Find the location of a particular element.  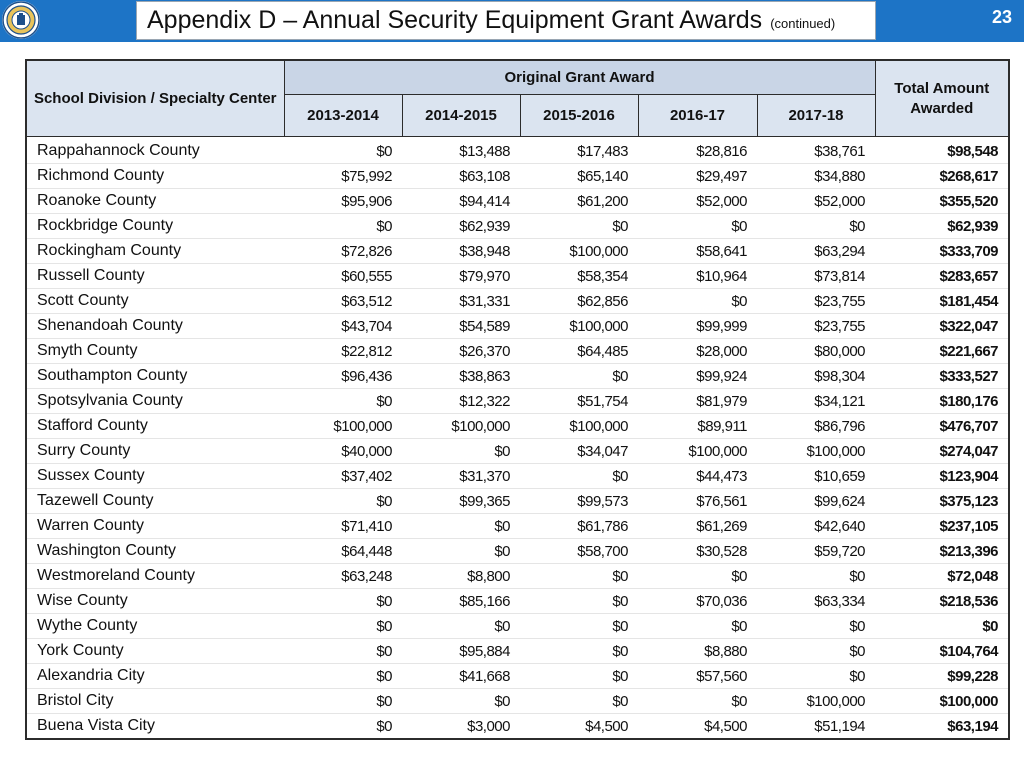

award-amount-cell: $63,334 is located at coordinates (816, 601).